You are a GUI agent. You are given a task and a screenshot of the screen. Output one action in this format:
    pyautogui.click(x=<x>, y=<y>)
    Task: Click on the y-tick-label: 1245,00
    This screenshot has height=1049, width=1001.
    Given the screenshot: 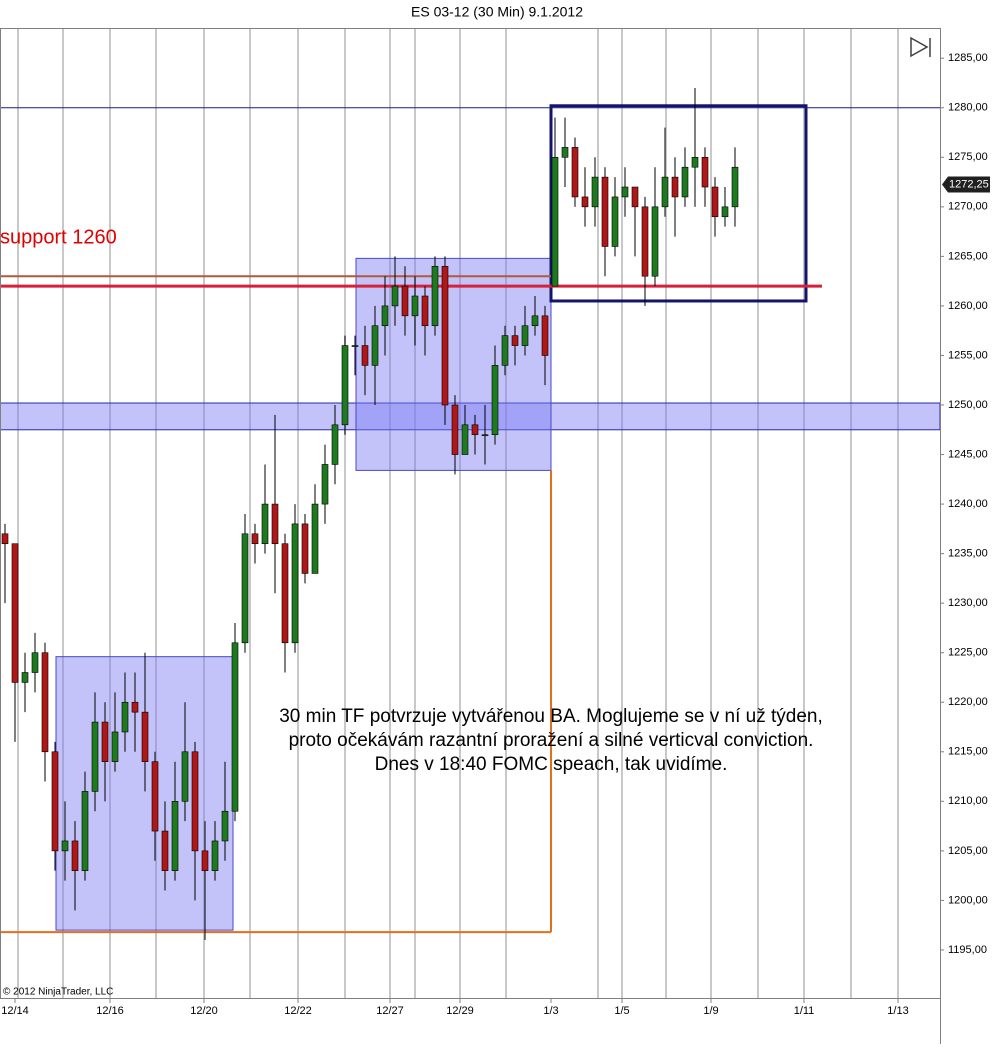 What is the action you would take?
    pyautogui.click(x=968, y=454)
    